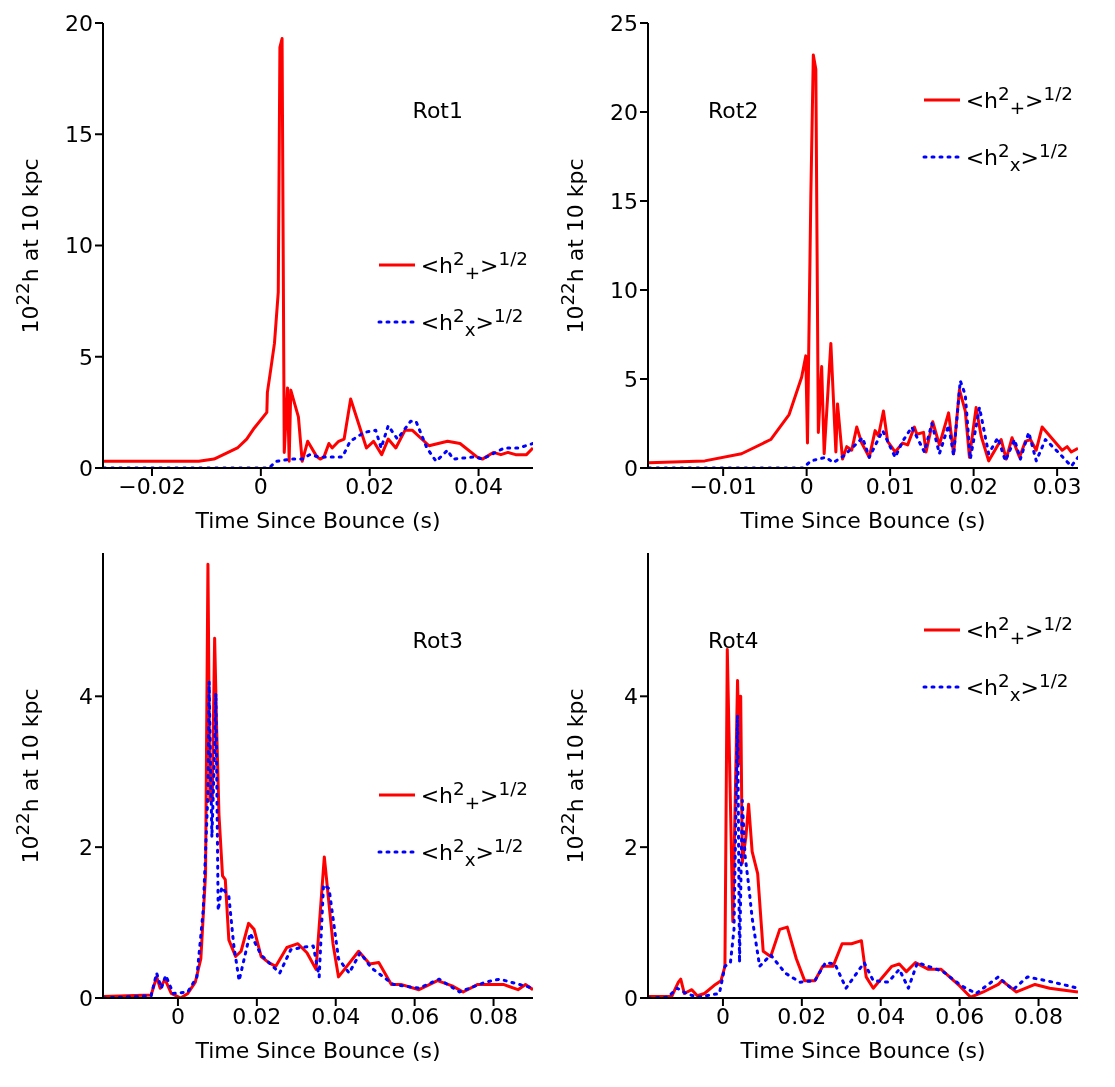  What do you see at coordinates (733, 110) in the screenshot?
I see `text: Rot2` at bounding box center [733, 110].